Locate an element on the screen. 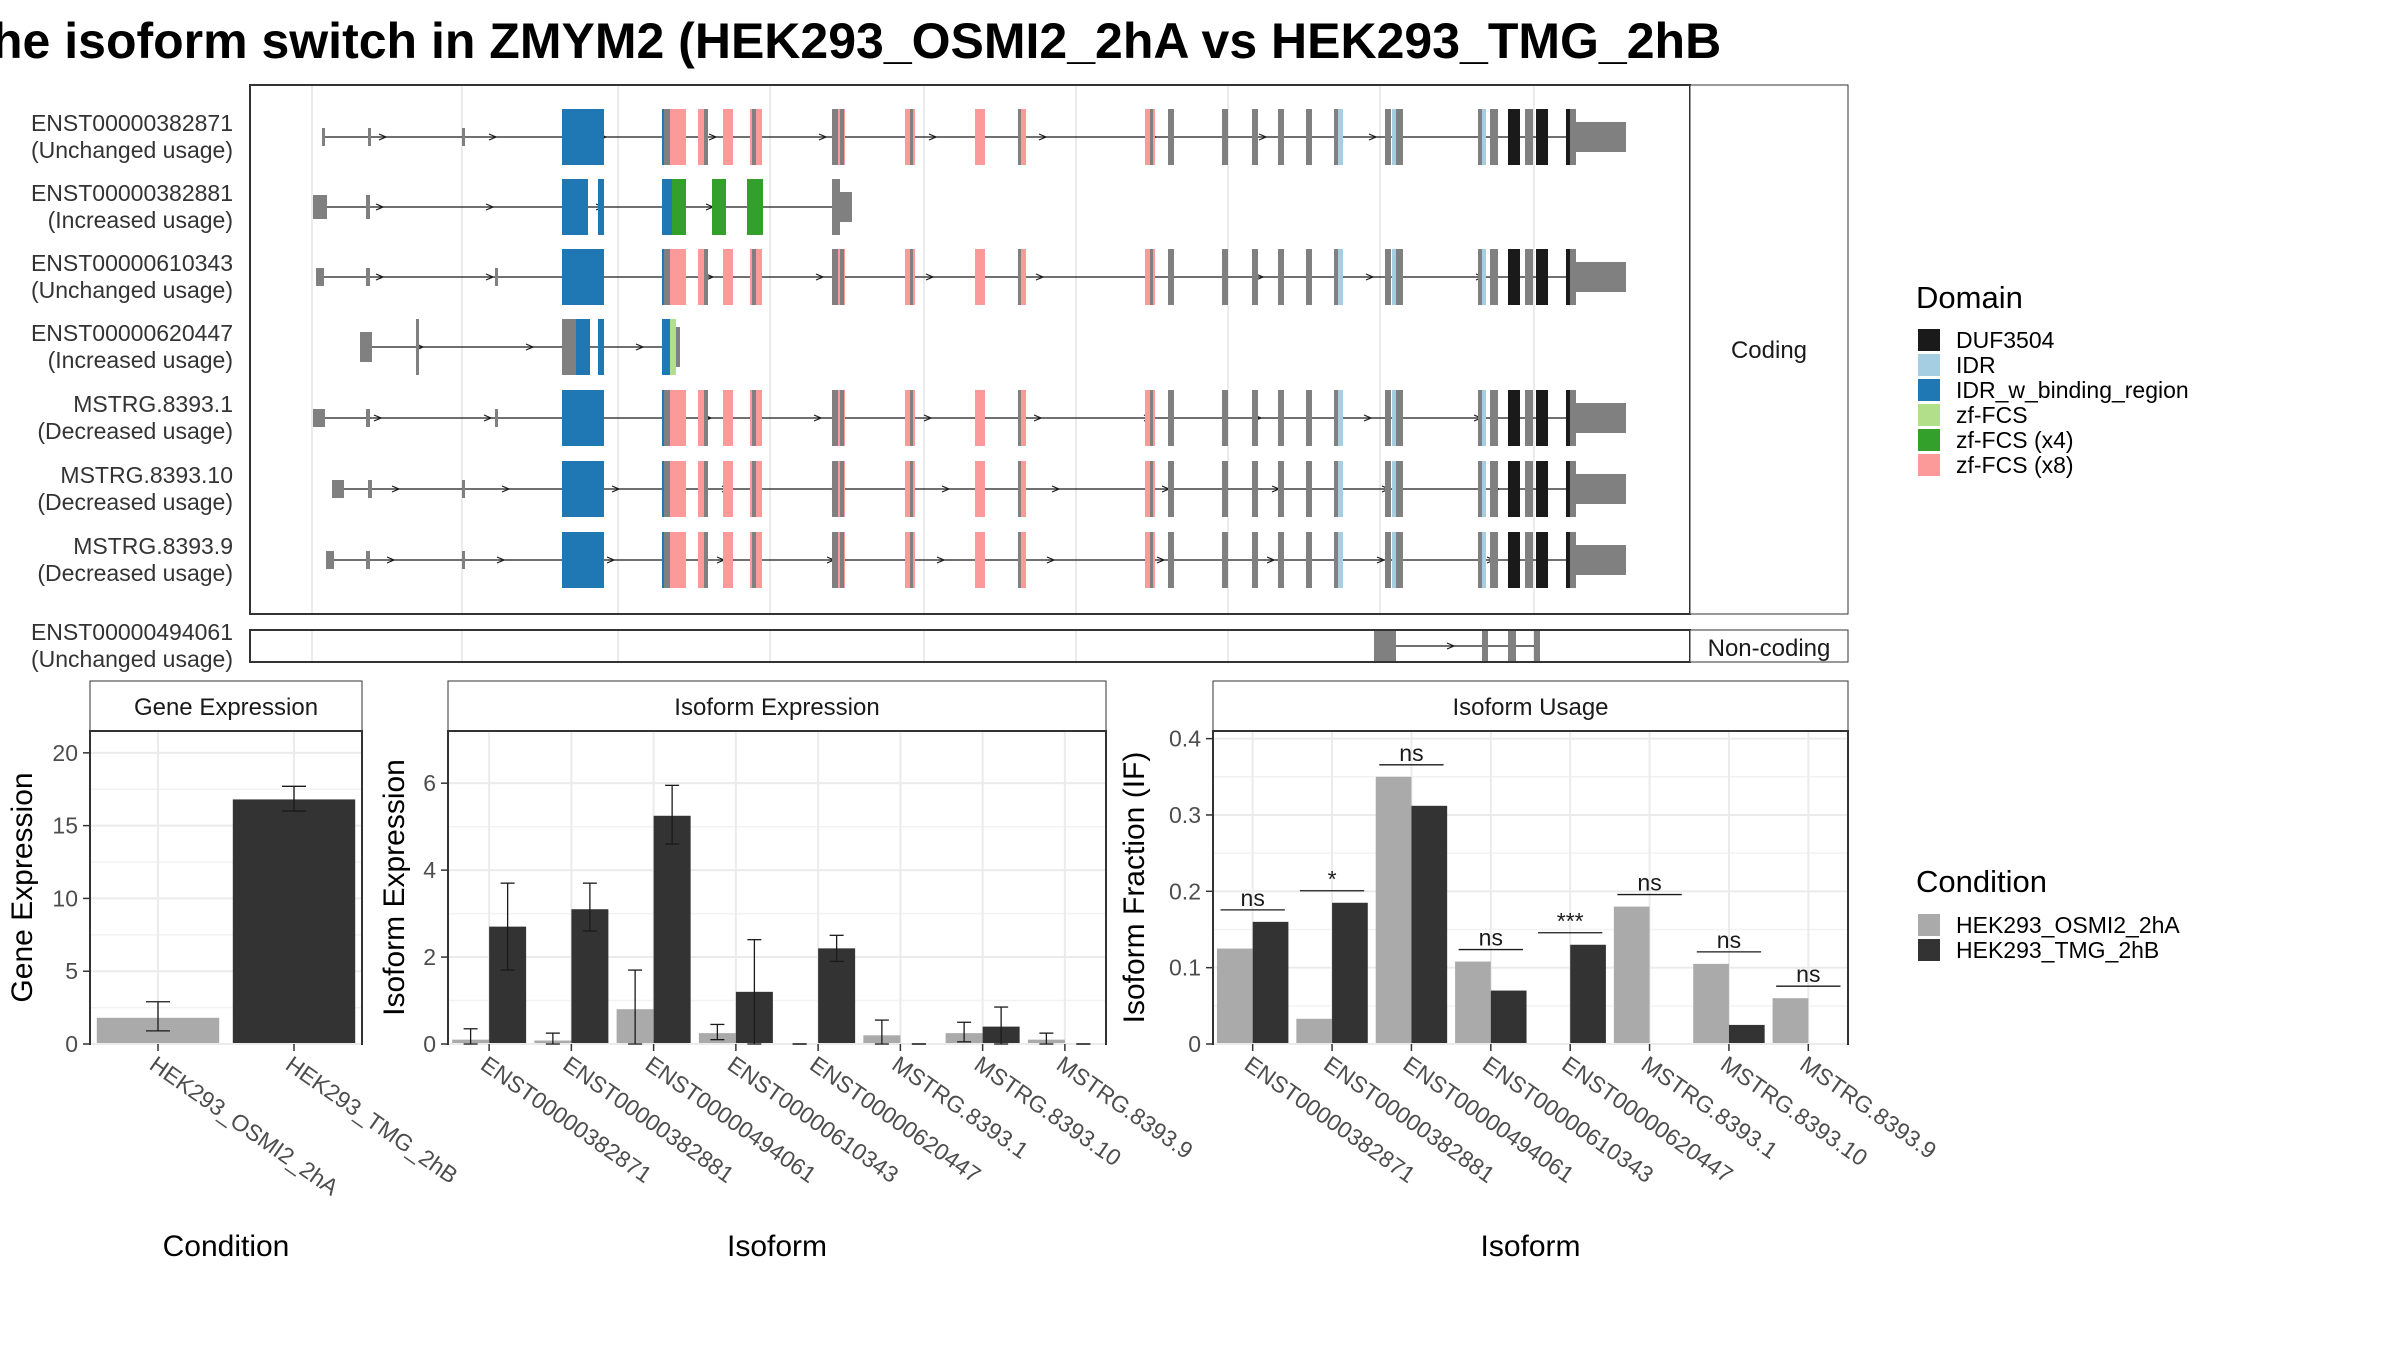 The image size is (2400, 1355). legend-label: DUF3504 is located at coordinates (2005, 340).